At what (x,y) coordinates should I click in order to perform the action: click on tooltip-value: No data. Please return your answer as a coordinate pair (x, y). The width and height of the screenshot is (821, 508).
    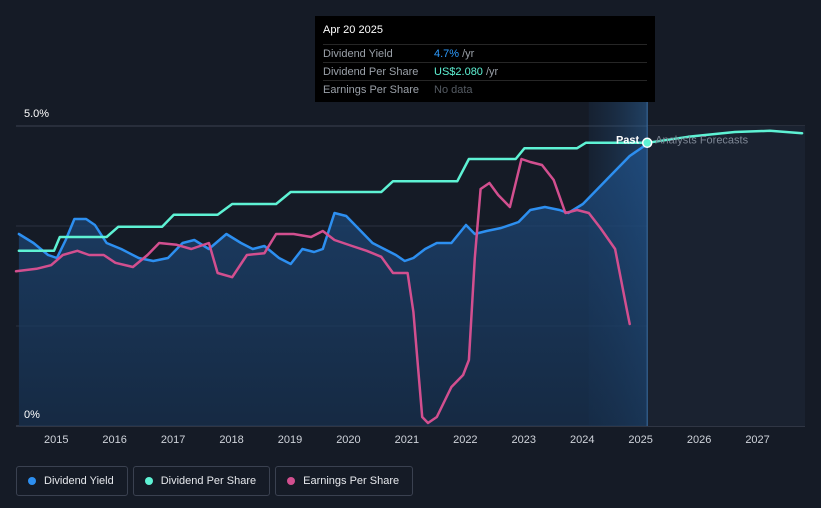
    Looking at the image, I should click on (453, 89).